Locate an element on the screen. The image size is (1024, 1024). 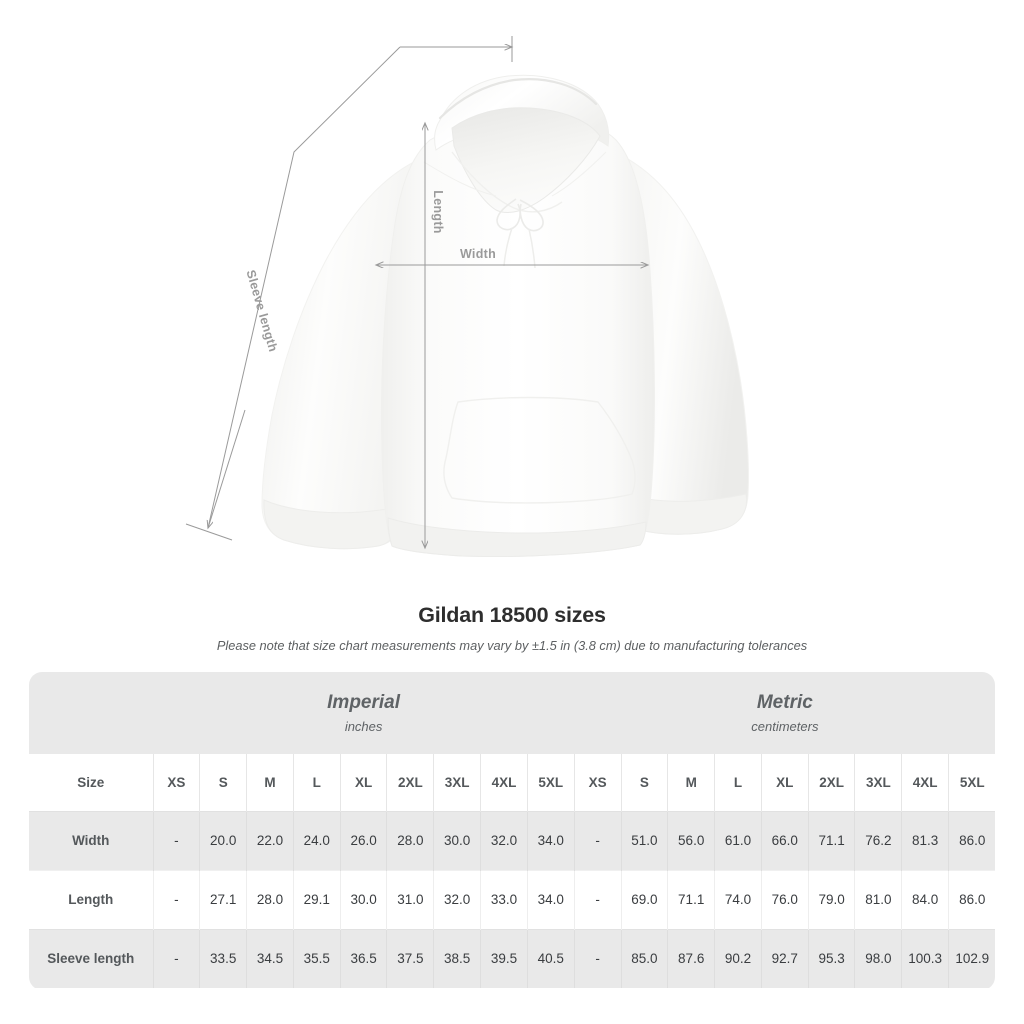
row-label-length: Length is located at coordinates (91, 899).